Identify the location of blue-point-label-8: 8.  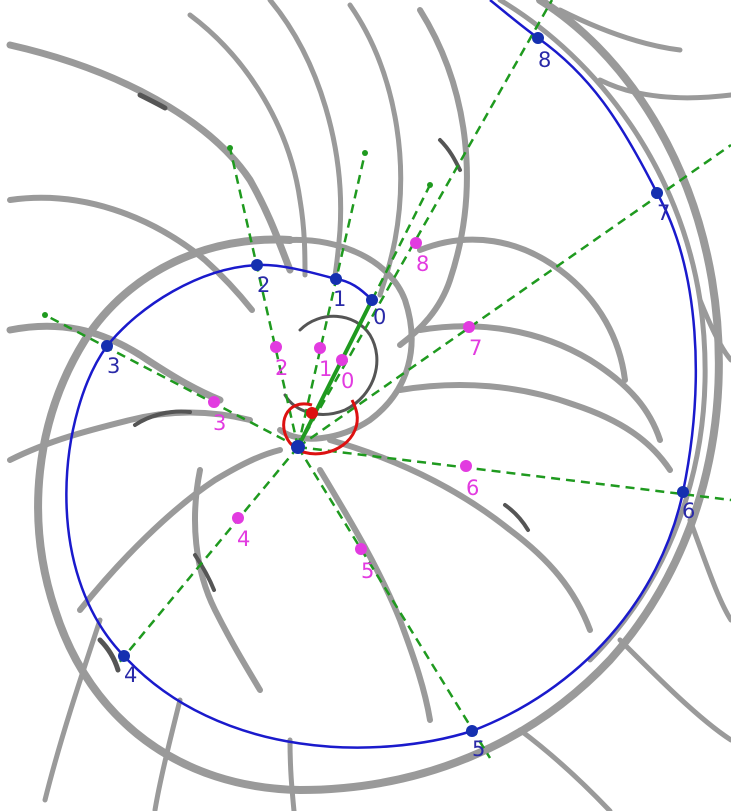
(544, 60).